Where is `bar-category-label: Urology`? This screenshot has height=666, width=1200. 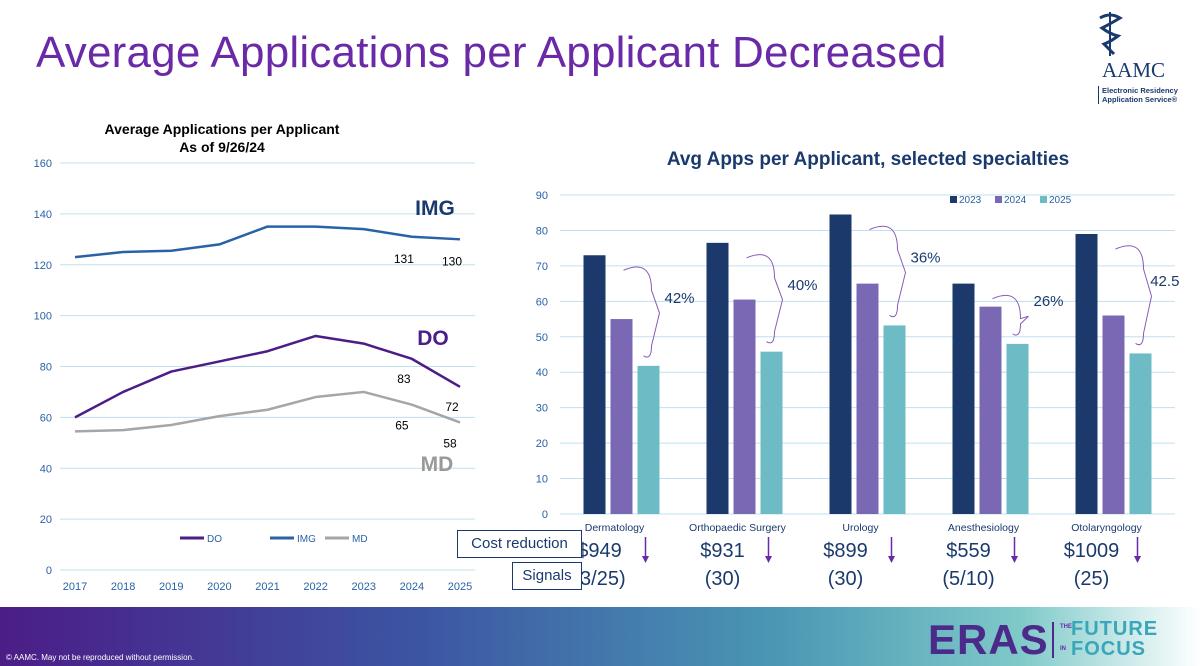
bar-category-label: Urology is located at coordinates (860, 528).